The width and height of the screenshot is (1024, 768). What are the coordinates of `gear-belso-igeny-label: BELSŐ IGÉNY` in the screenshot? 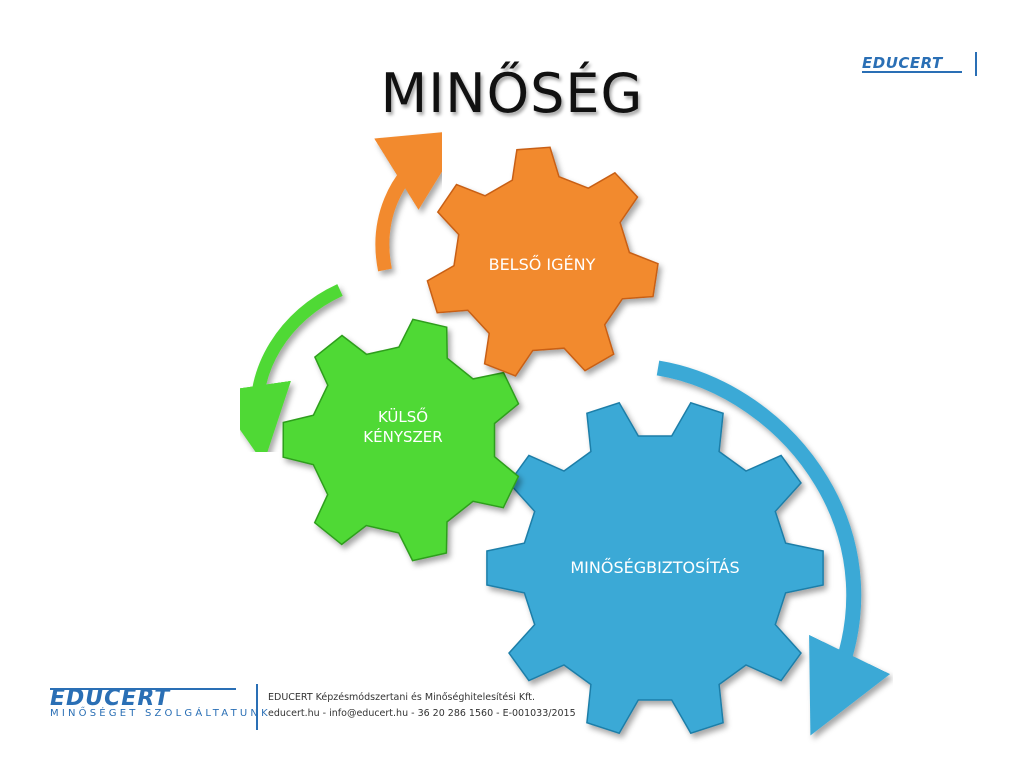 It's located at (542, 264).